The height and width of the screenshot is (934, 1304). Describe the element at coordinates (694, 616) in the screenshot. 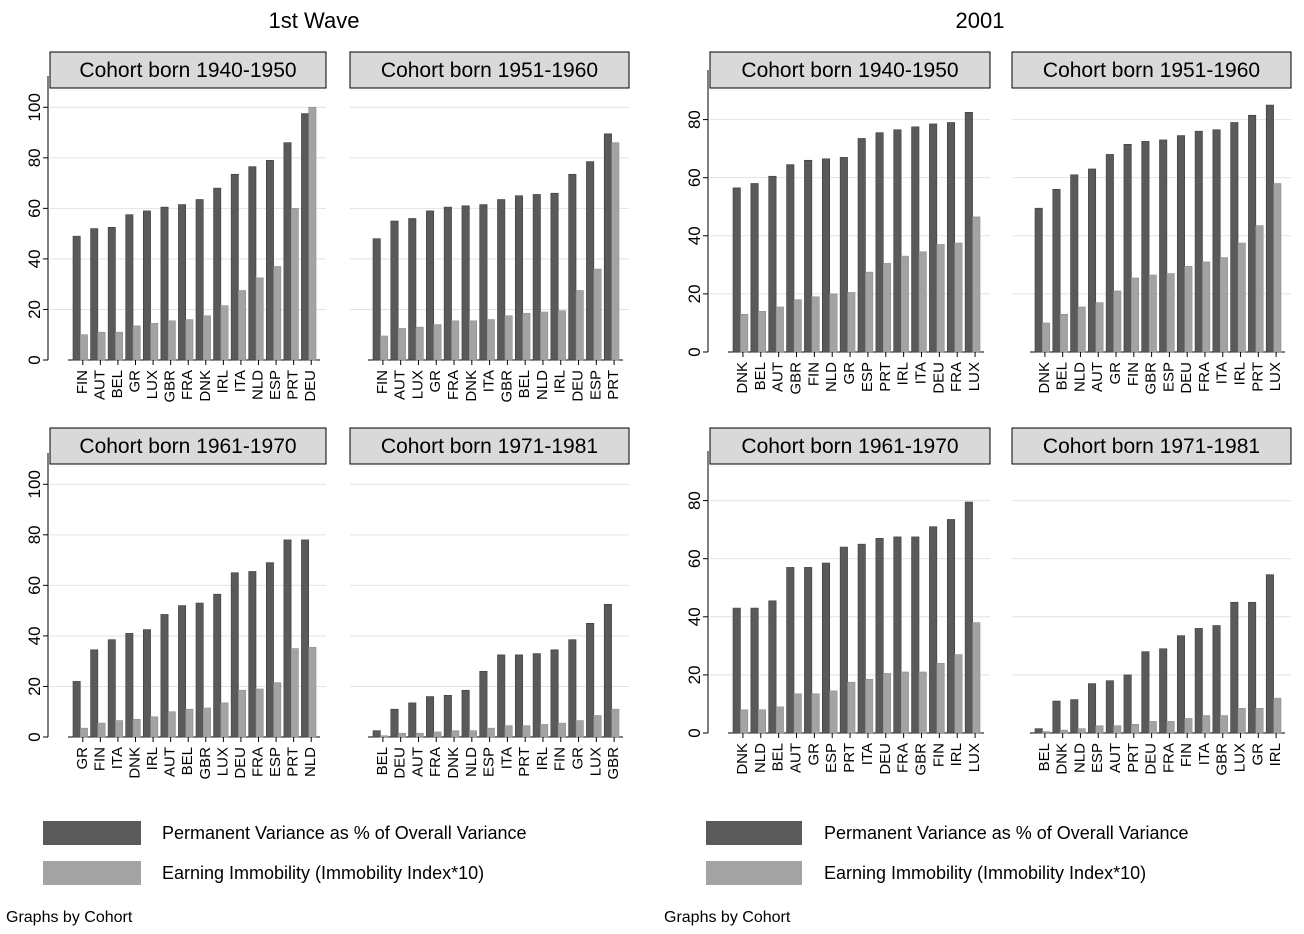

I see `y-tick-label: 40` at that location.